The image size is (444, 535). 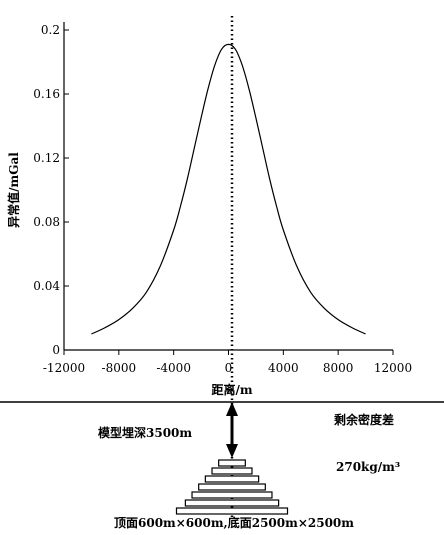 What do you see at coordinates (364, 419) in the screenshot?
I see `density-label: 剩余密度差` at bounding box center [364, 419].